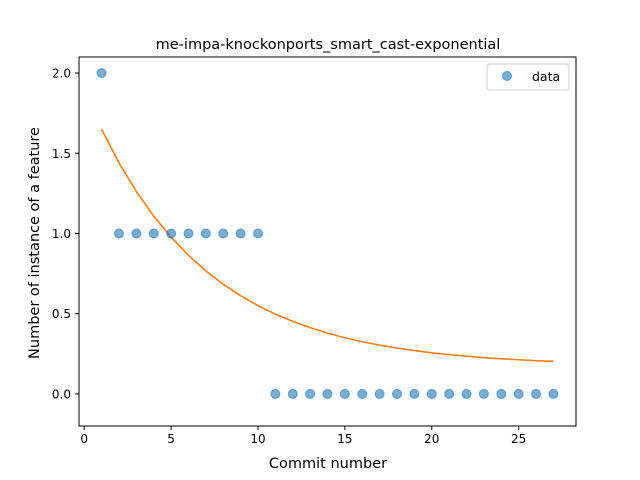  I want to click on y-tick-label: 1.0, so click(61, 234).